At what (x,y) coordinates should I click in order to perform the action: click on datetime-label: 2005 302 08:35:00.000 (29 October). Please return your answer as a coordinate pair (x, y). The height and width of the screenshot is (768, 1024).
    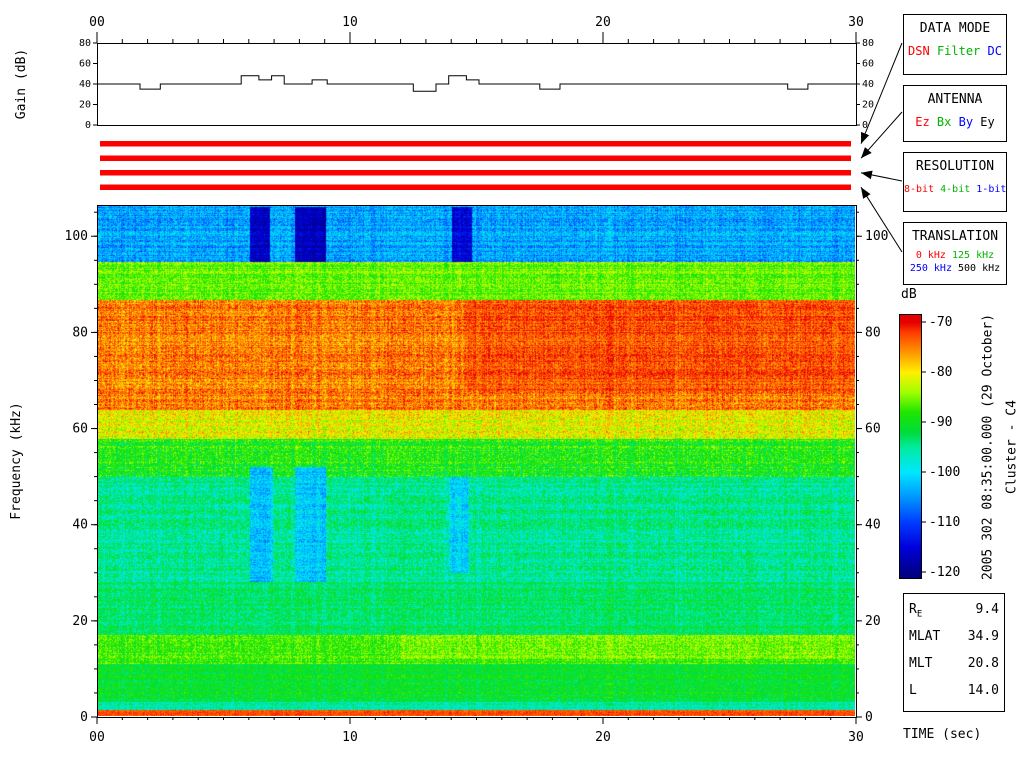
    Looking at the image, I should click on (988, 447).